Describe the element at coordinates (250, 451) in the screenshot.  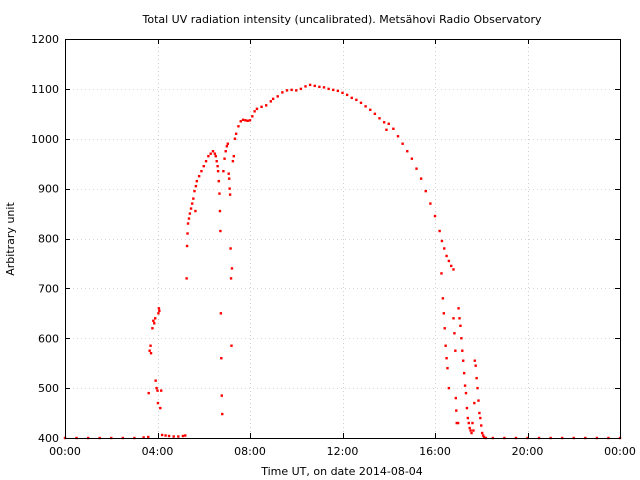
I see `x-tick-label: 08:00` at that location.